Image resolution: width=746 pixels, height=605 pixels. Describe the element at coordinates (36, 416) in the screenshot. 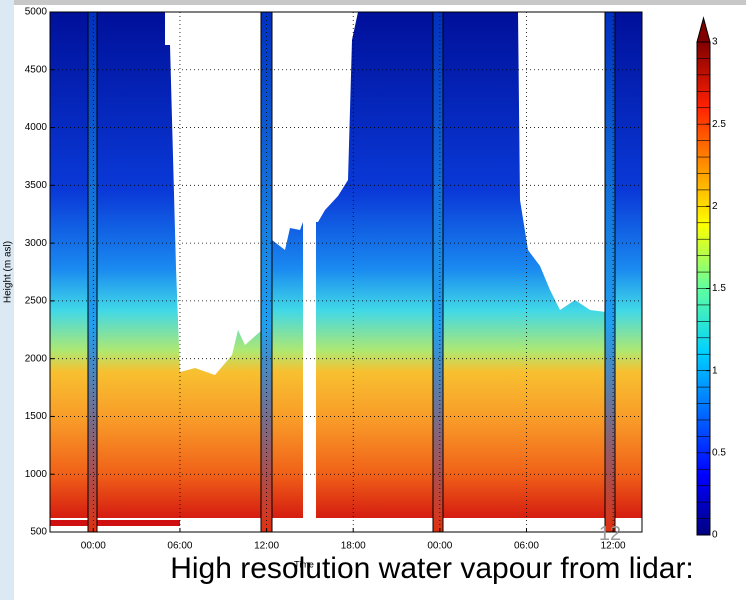

I see `y-tick-label: 1500` at that location.